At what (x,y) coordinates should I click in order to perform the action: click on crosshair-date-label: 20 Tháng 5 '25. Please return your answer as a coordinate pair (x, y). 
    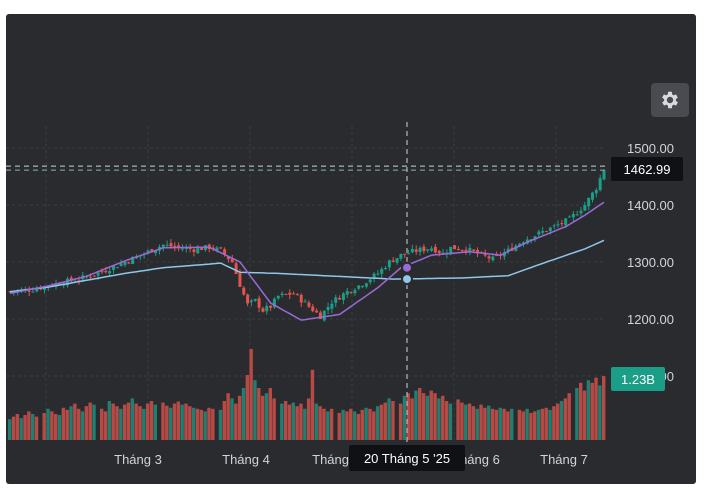
    Looking at the image, I should click on (407, 458).